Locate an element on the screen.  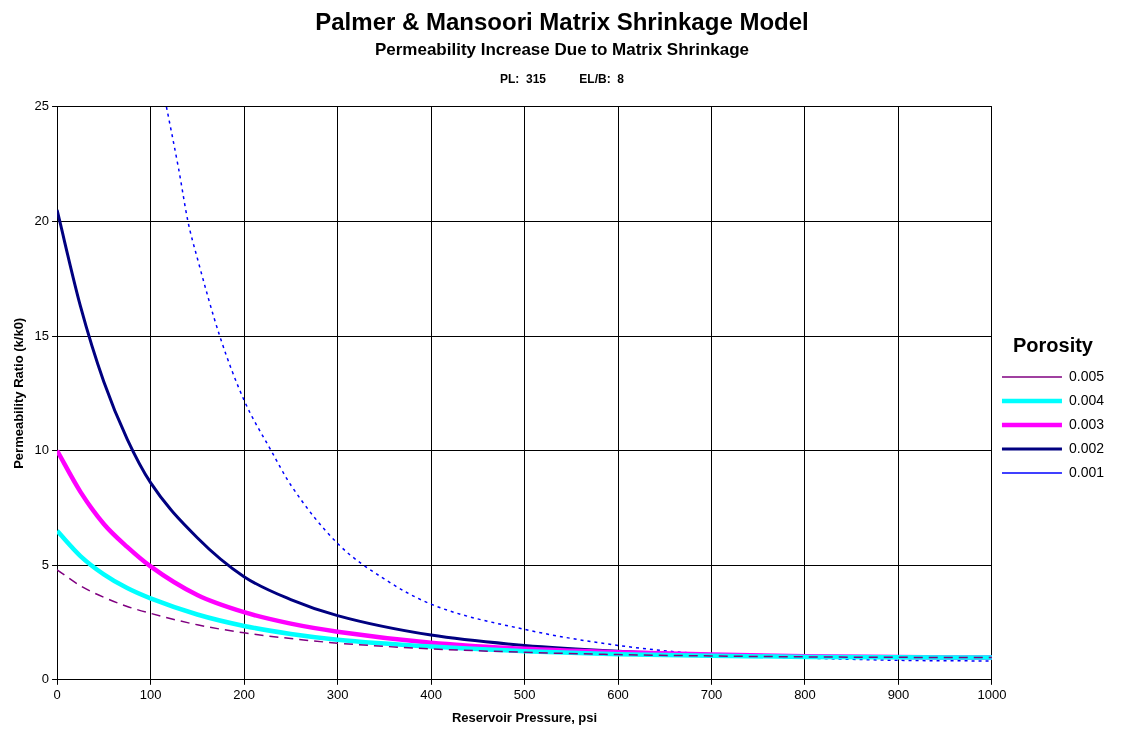
legend-label: 0.001 is located at coordinates (1086, 471).